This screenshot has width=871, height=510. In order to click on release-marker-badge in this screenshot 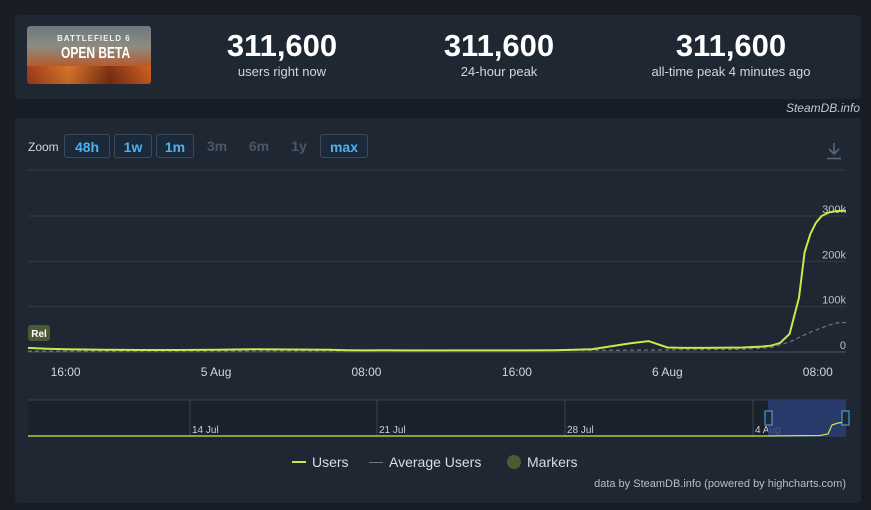, I will do `click(39, 333)`.